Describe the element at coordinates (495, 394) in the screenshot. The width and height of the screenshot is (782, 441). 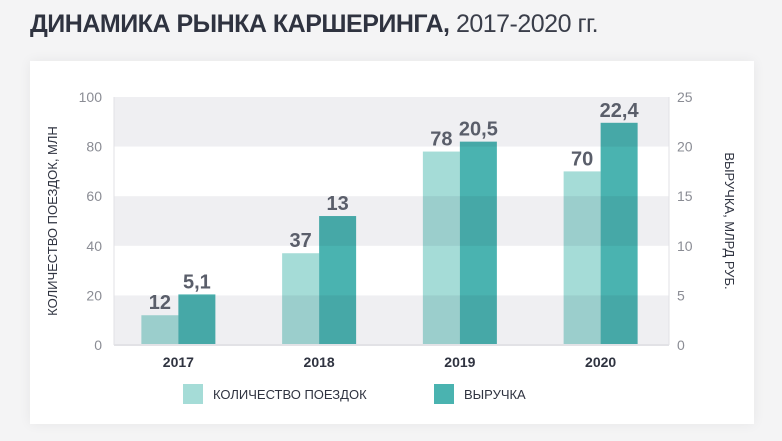
I see `legend-label-revenue: ВЫРУЧКА` at that location.